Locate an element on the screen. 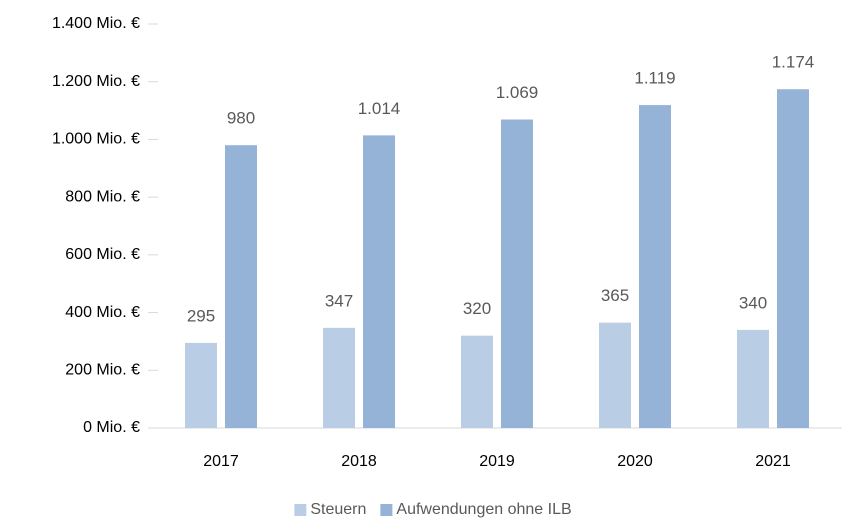 This screenshot has height=522, width=846. value-label: 1.069 is located at coordinates (517, 92).